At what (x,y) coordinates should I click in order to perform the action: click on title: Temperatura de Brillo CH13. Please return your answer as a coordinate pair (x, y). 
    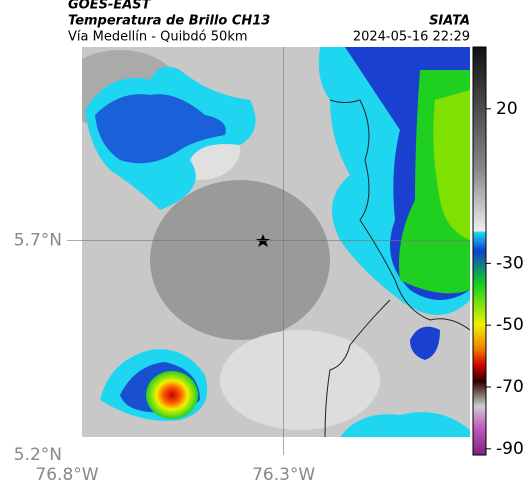
    Looking at the image, I should click on (169, 21).